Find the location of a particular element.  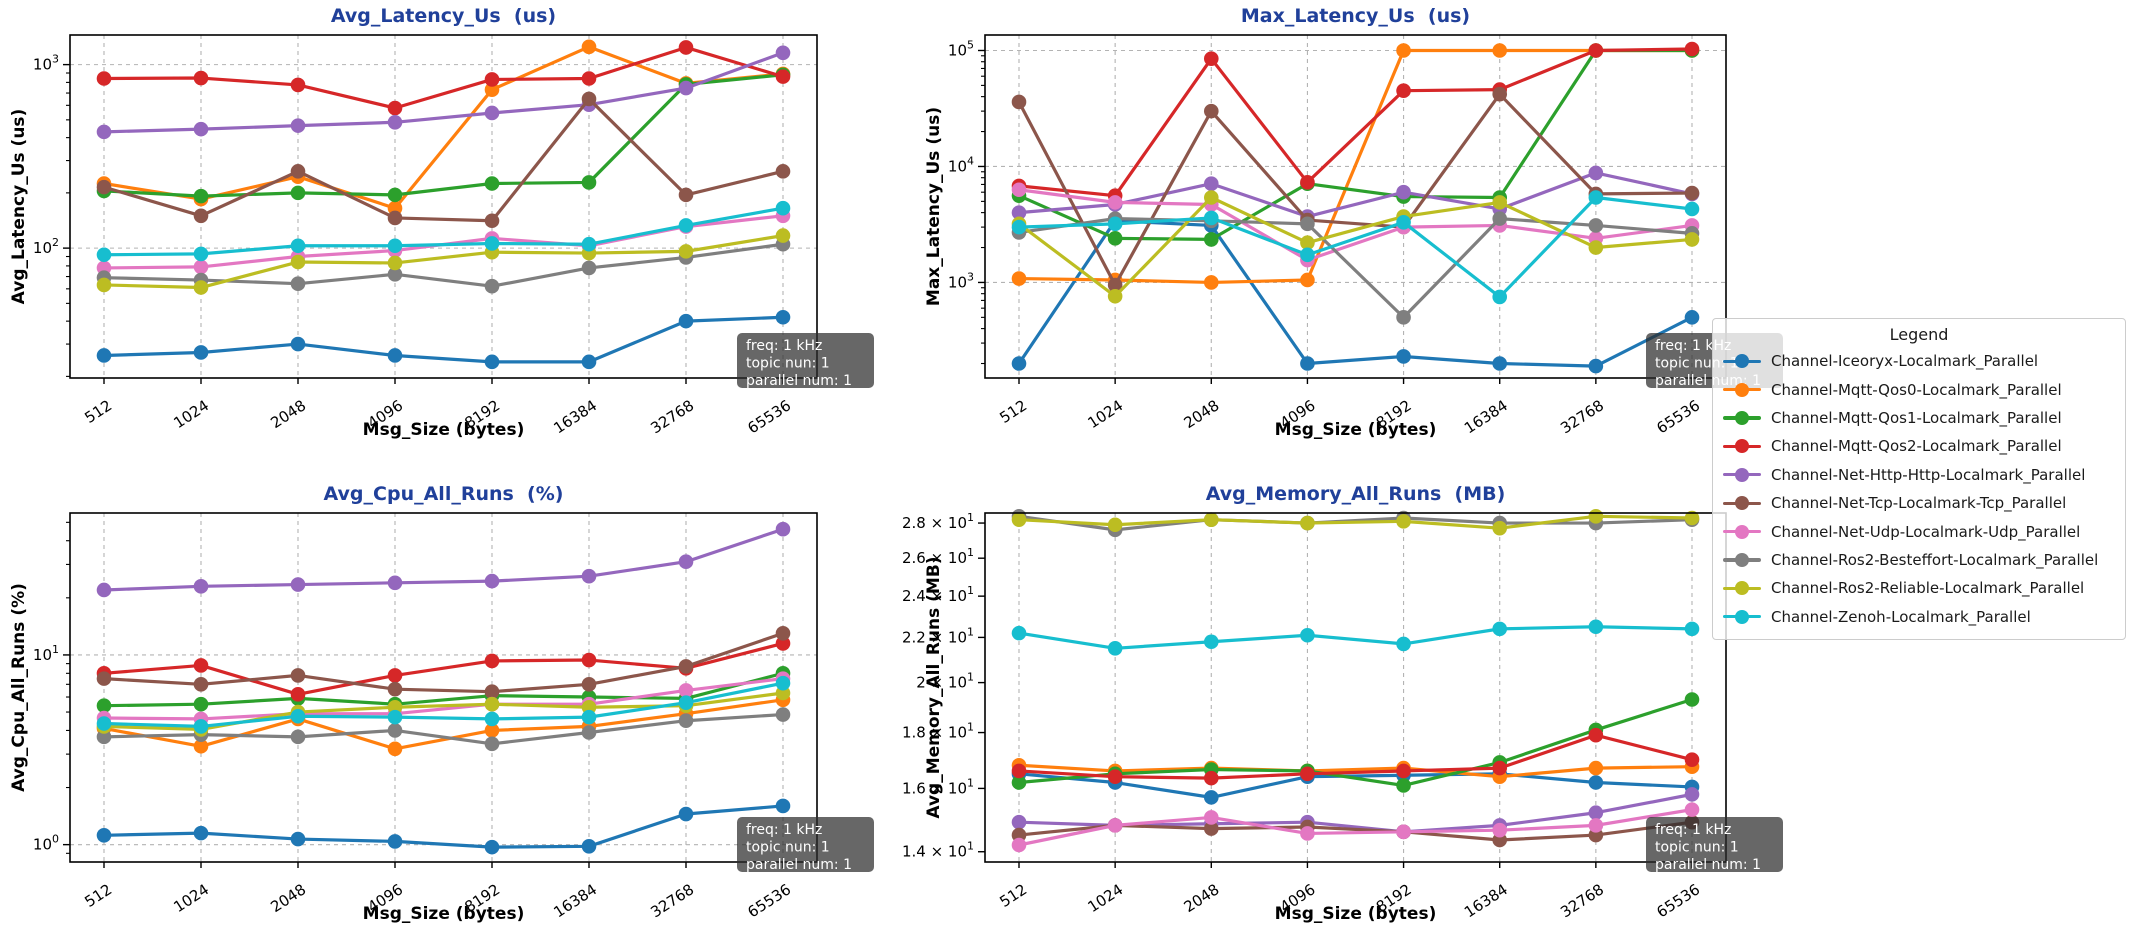

series-0-line is located at coordinates (443, 339).